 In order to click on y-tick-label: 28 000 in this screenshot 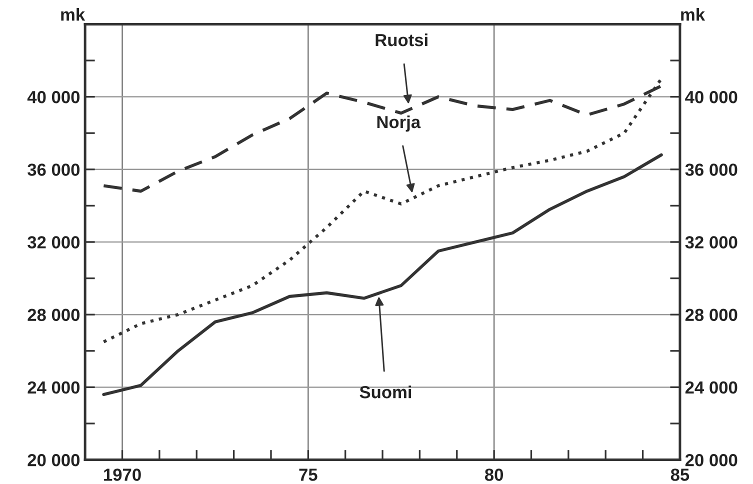, I will do `click(54, 315)`.